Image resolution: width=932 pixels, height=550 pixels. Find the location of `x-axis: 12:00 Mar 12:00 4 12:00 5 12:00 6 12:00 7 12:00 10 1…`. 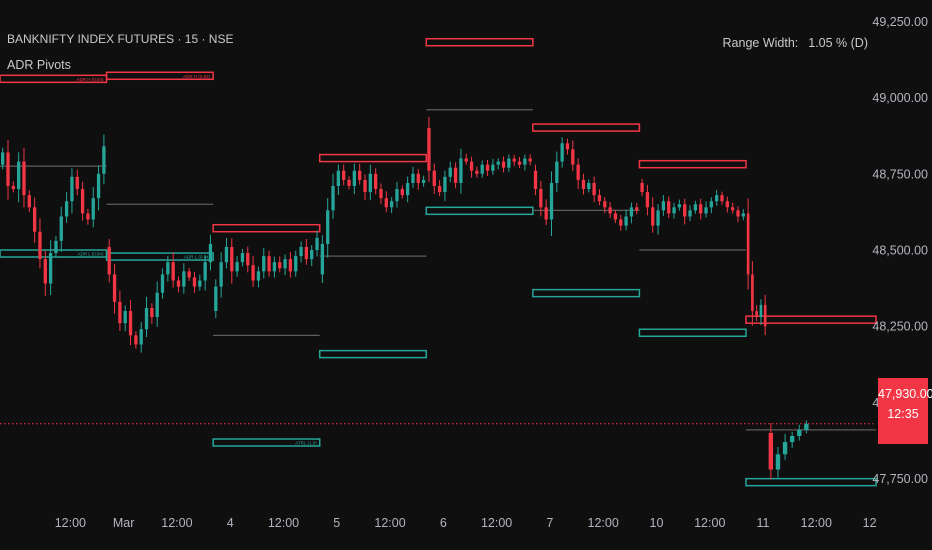

x-axis: 12:00 Mar 12:00 4 12:00 5 12:00 6 12:00 7 12:00 10 1… is located at coordinates (466, 523).